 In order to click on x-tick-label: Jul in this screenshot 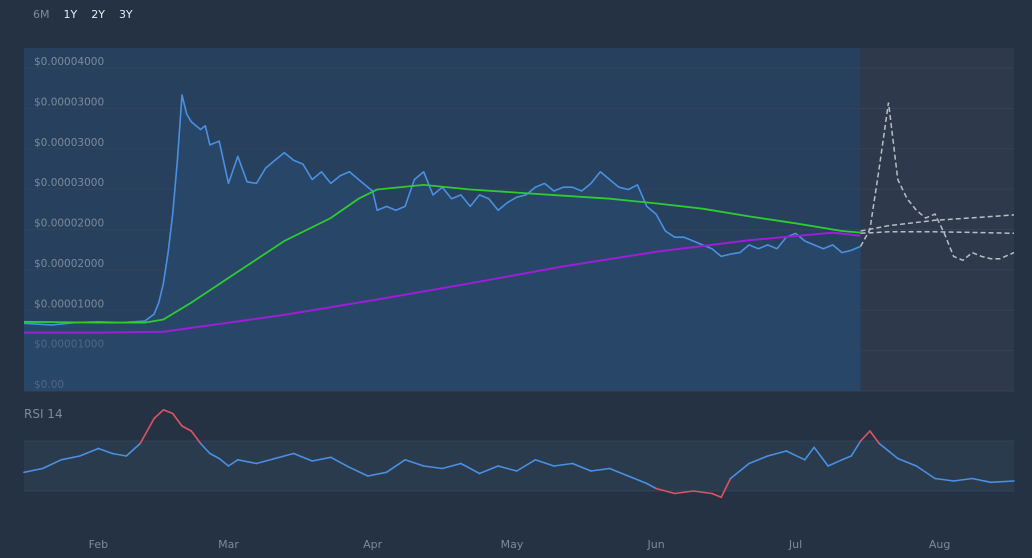, I will do `click(795, 544)`.